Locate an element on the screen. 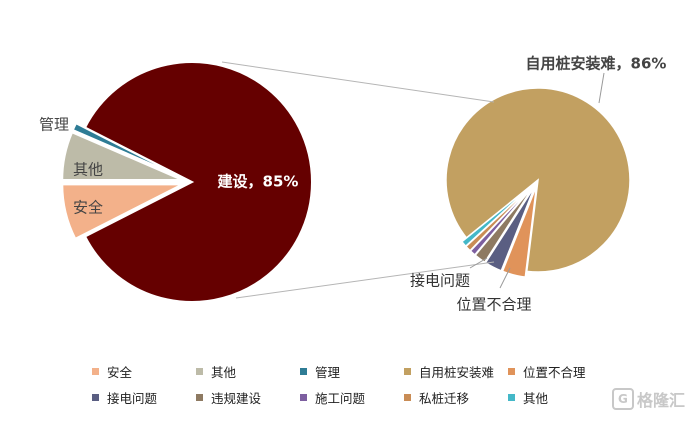 The image size is (695, 421). legend-item-接电问题: 接电问题 is located at coordinates (144, 397).